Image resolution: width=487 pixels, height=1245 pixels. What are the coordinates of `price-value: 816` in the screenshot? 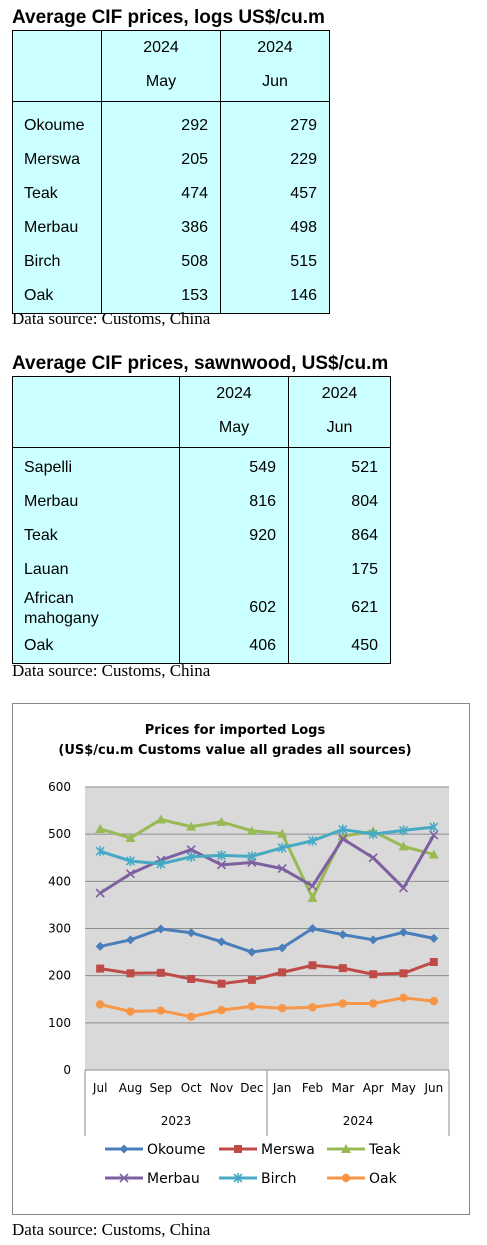 It's located at (262, 501).